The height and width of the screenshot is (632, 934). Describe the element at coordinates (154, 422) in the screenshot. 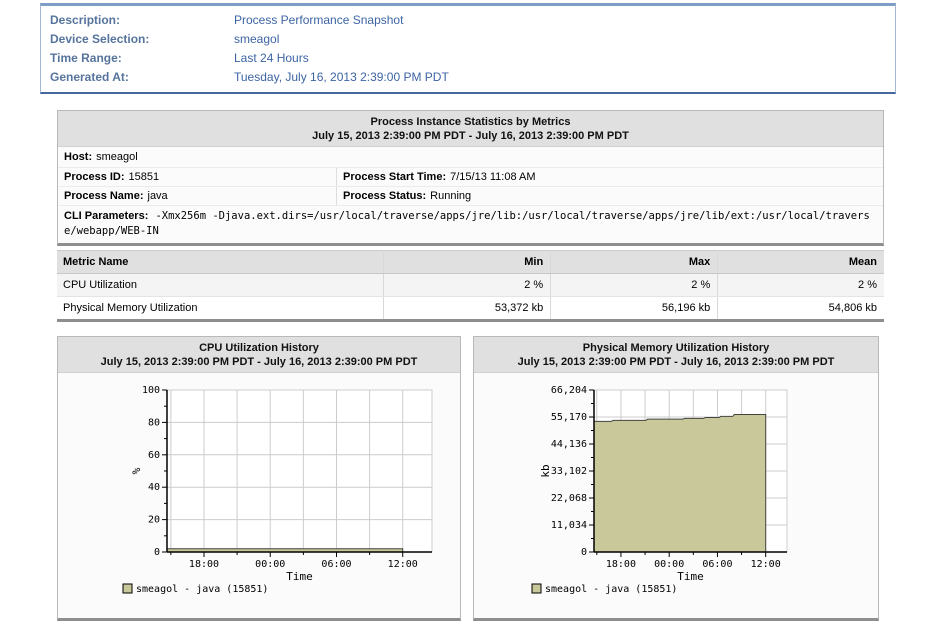

I see `y-tick-label: 80` at that location.